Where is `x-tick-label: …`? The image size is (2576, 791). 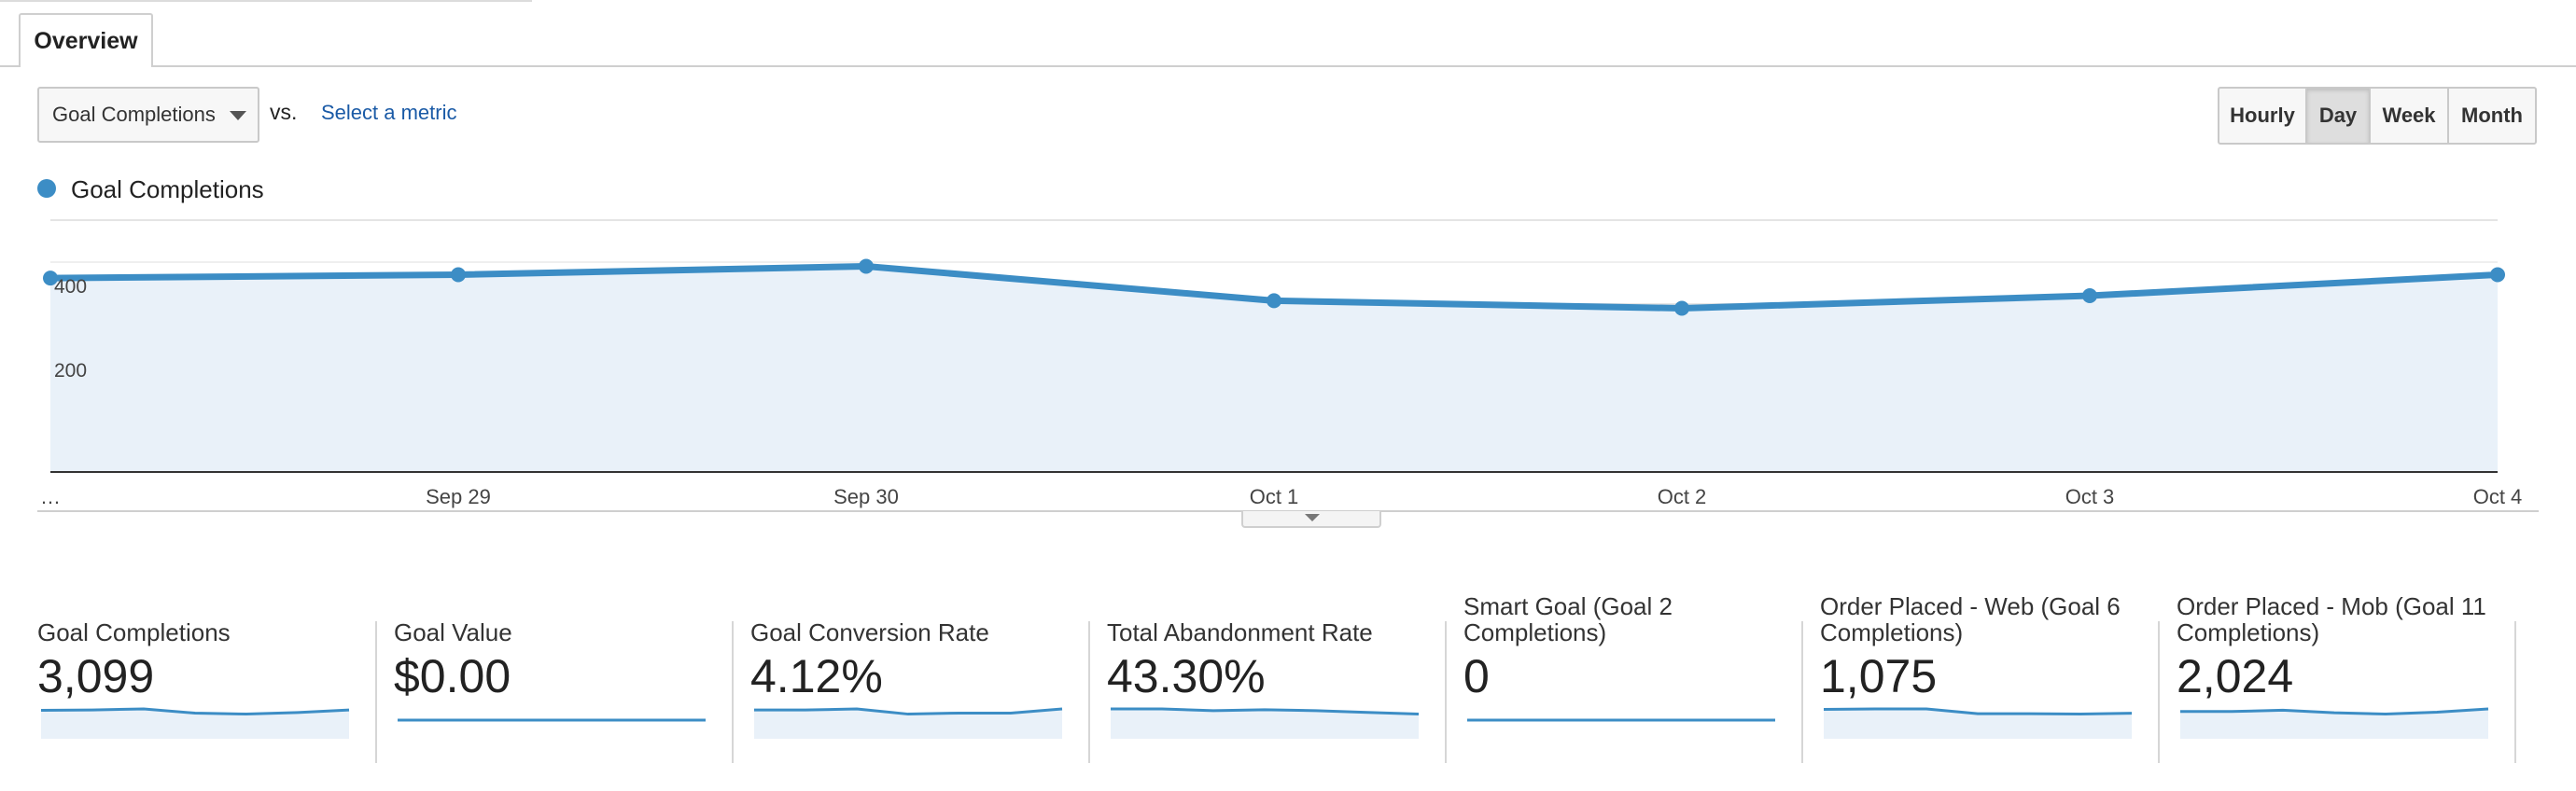
x-tick-label: … is located at coordinates (50, 496).